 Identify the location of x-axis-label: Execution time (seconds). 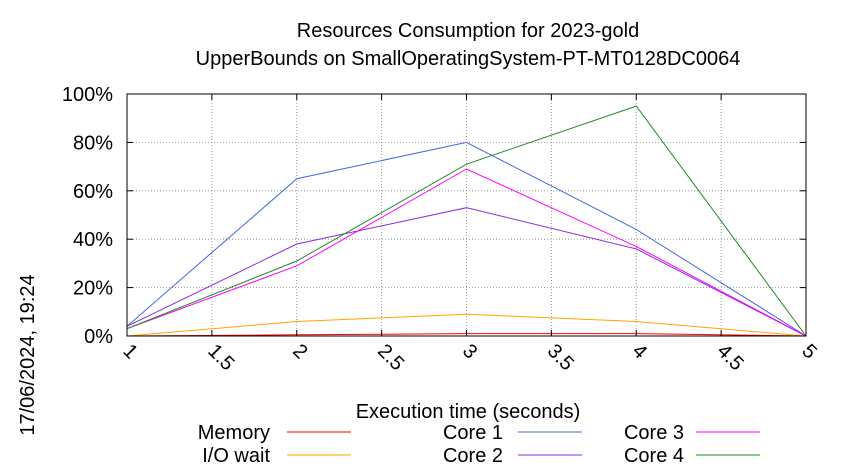
(468, 412).